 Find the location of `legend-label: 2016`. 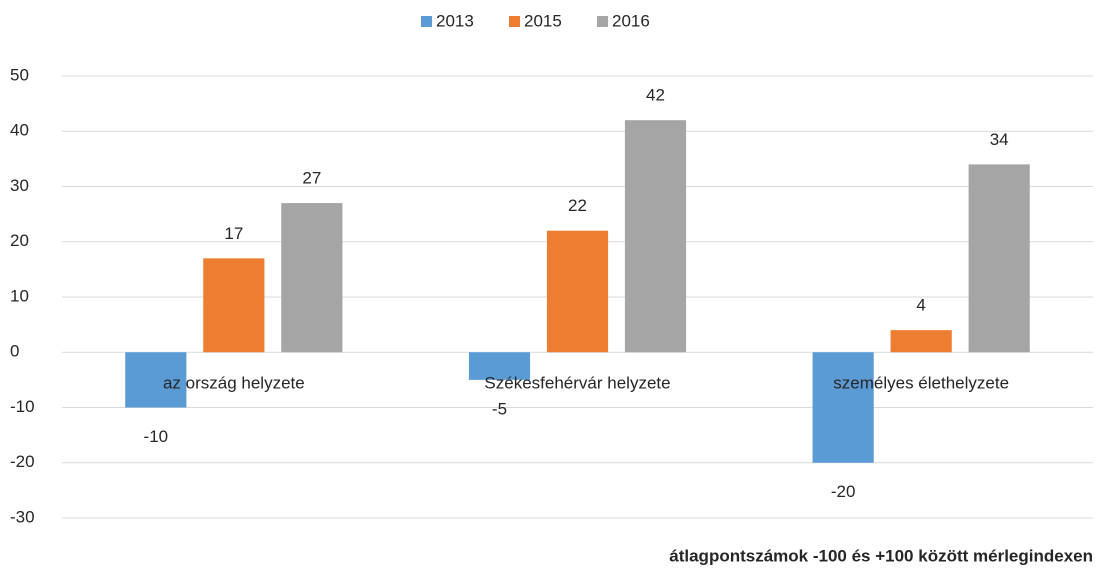

legend-label: 2016 is located at coordinates (631, 20).